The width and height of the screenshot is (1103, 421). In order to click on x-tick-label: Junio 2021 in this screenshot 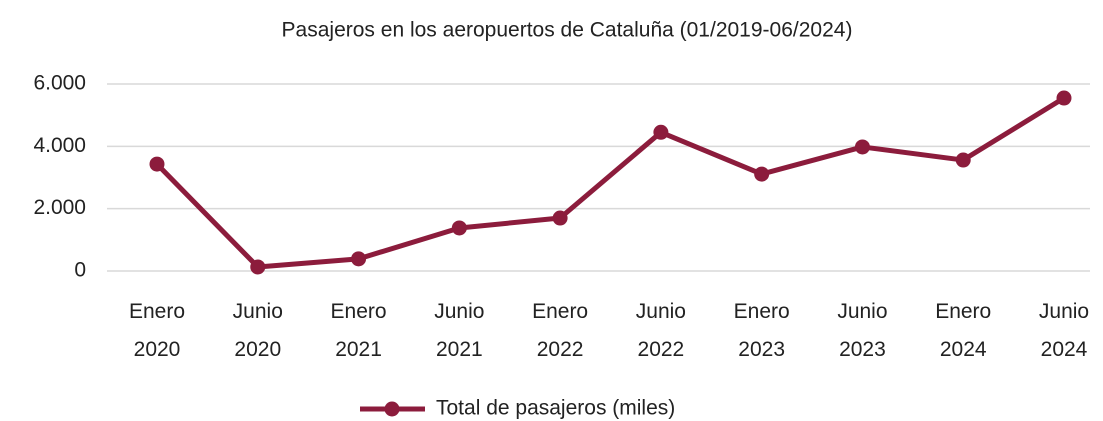, I will do `click(459, 330)`.